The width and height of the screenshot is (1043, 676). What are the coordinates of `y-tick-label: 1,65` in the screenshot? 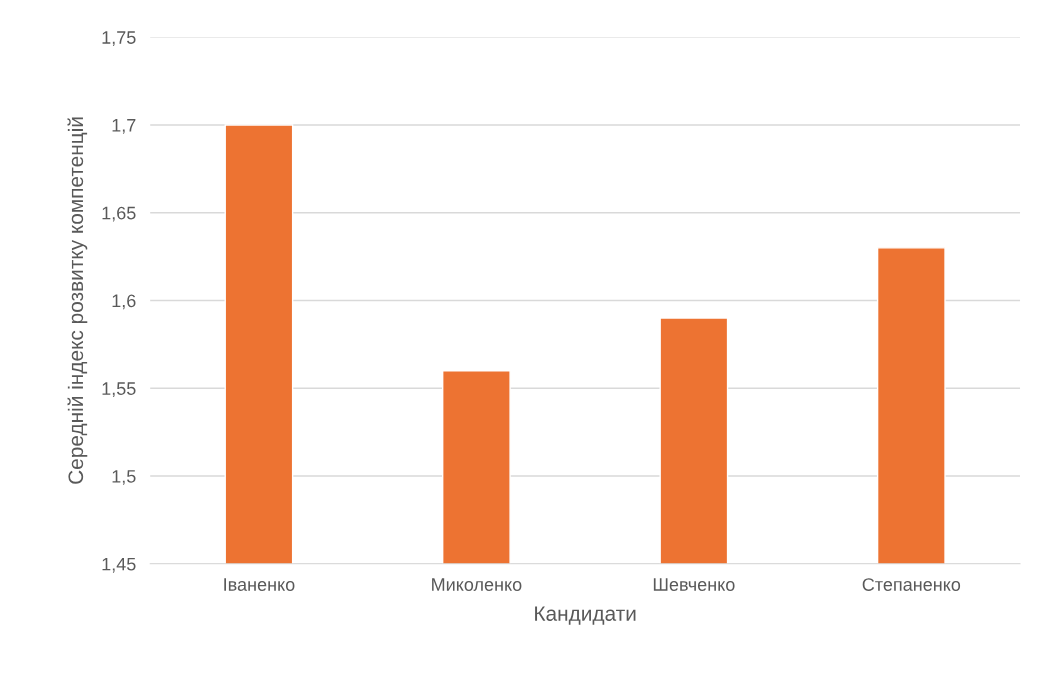 It's located at (119, 214).